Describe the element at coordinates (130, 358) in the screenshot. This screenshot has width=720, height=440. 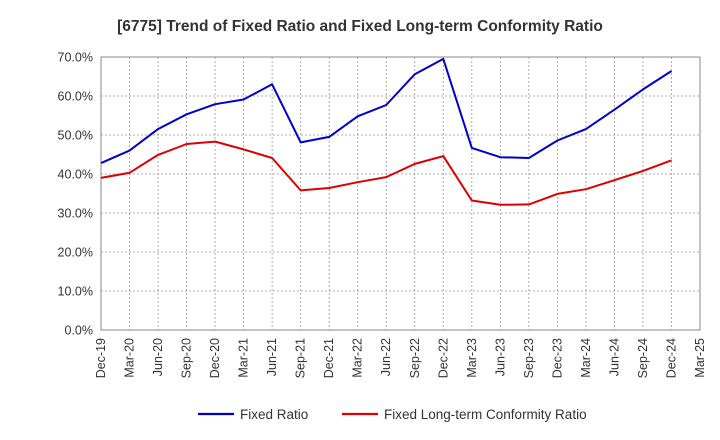
I see `x-tick-label: Mar-20` at that location.